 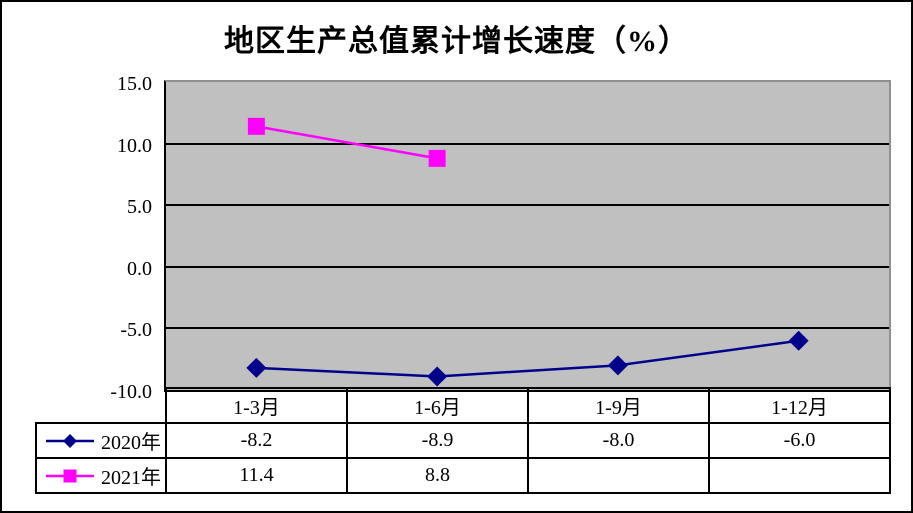 I want to click on legend-diamond-icon, so click(x=70, y=440).